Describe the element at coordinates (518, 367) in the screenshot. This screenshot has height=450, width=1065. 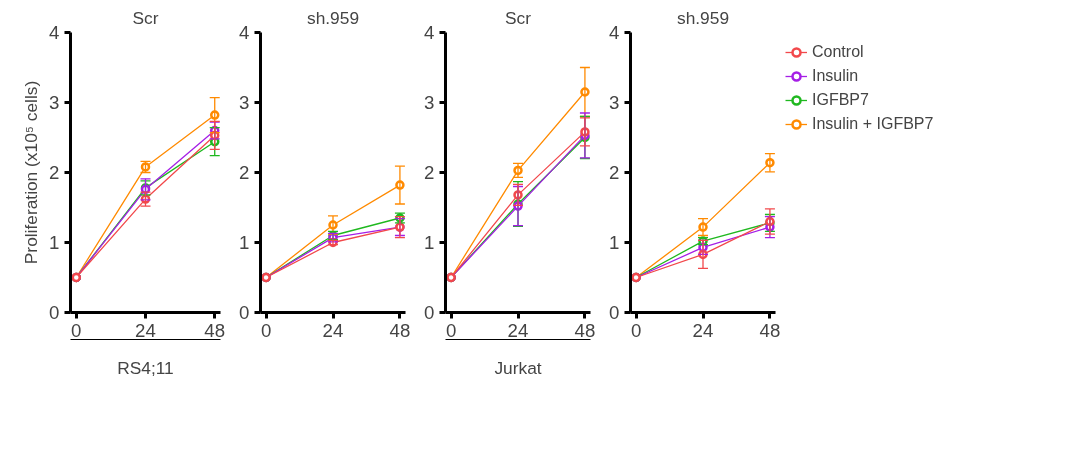
I see `text: Jurkat` at that location.